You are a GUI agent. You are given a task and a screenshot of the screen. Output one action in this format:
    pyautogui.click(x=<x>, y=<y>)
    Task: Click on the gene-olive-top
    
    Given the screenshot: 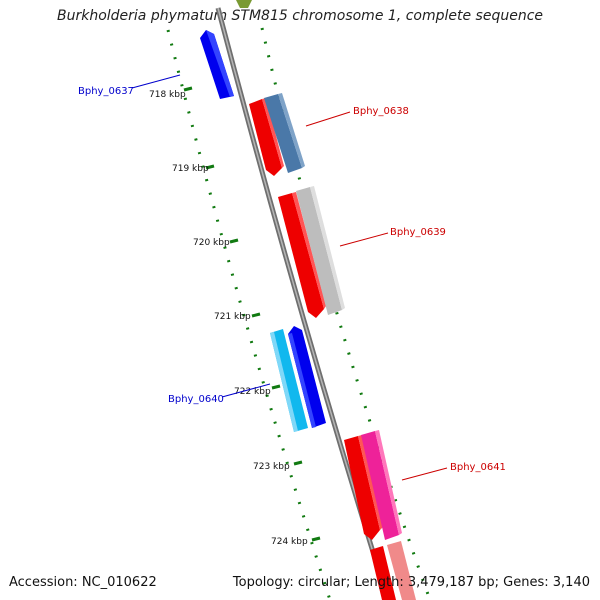 What is the action you would take?
    pyautogui.click(x=244, y=4)
    